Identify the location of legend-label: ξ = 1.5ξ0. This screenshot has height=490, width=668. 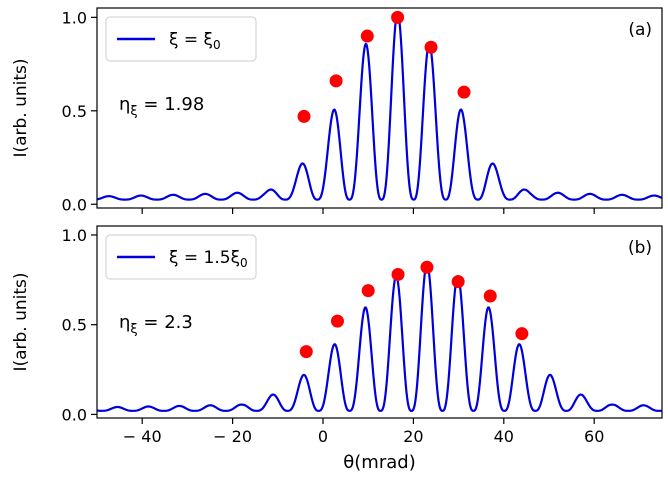
(208, 259).